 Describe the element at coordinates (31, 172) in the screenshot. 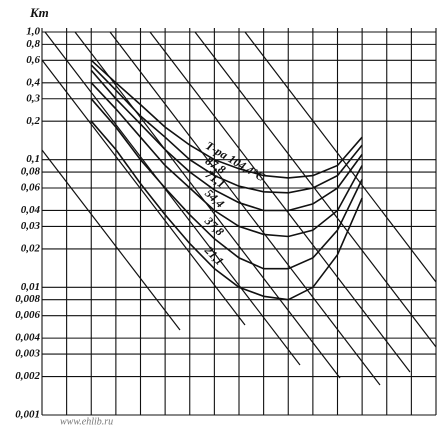

I see `y-tick-label: 0,08` at that location.